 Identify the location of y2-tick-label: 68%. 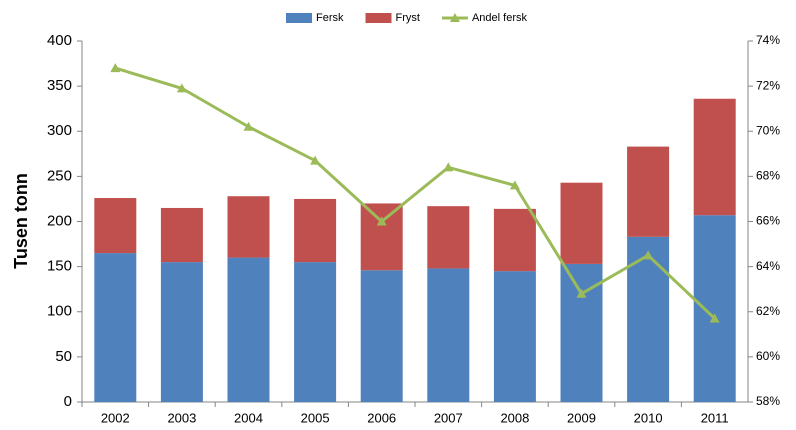
(768, 176).